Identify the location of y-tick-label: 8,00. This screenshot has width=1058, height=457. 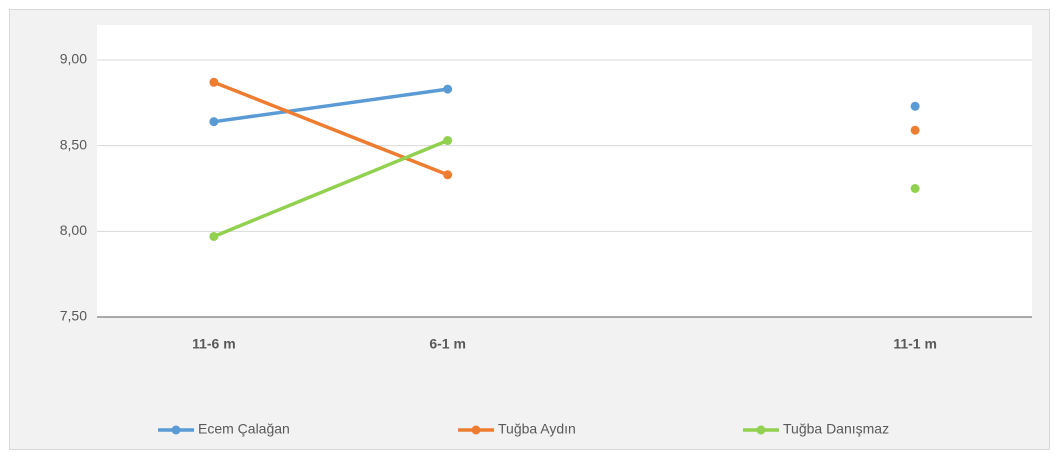
(73, 230).